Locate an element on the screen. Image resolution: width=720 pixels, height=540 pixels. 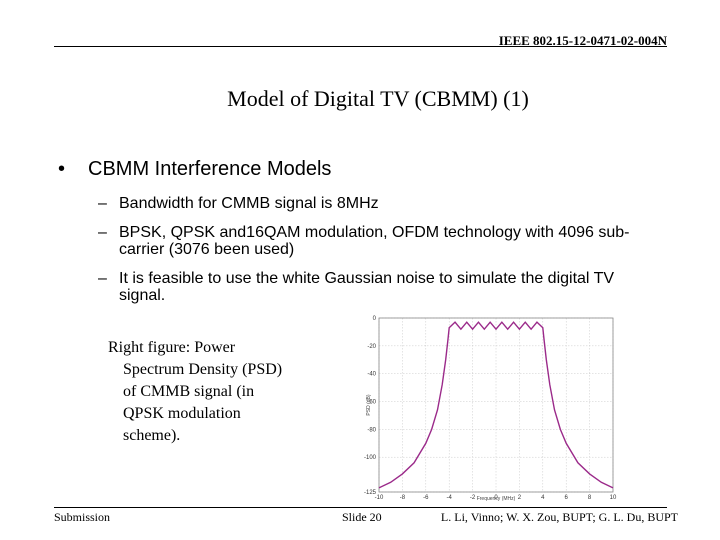
x-tick-label: -8 is located at coordinates (403, 498).